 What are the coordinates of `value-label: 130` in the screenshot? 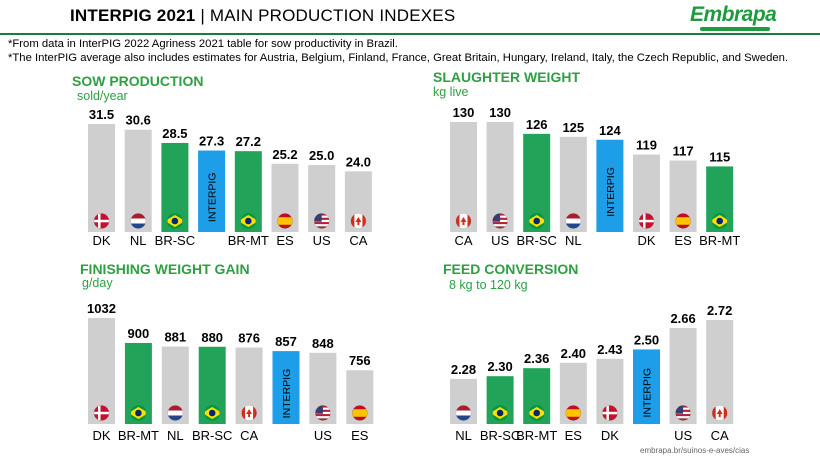 It's located at (464, 112).